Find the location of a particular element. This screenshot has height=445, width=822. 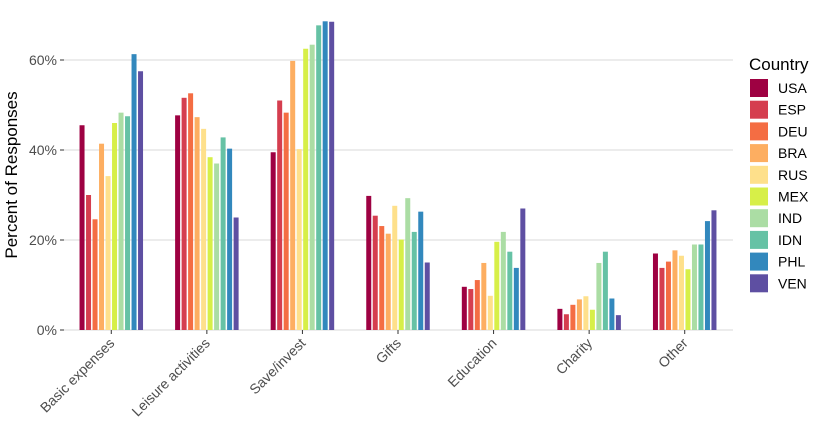

legend-swatch-esp is located at coordinates (759, 109).